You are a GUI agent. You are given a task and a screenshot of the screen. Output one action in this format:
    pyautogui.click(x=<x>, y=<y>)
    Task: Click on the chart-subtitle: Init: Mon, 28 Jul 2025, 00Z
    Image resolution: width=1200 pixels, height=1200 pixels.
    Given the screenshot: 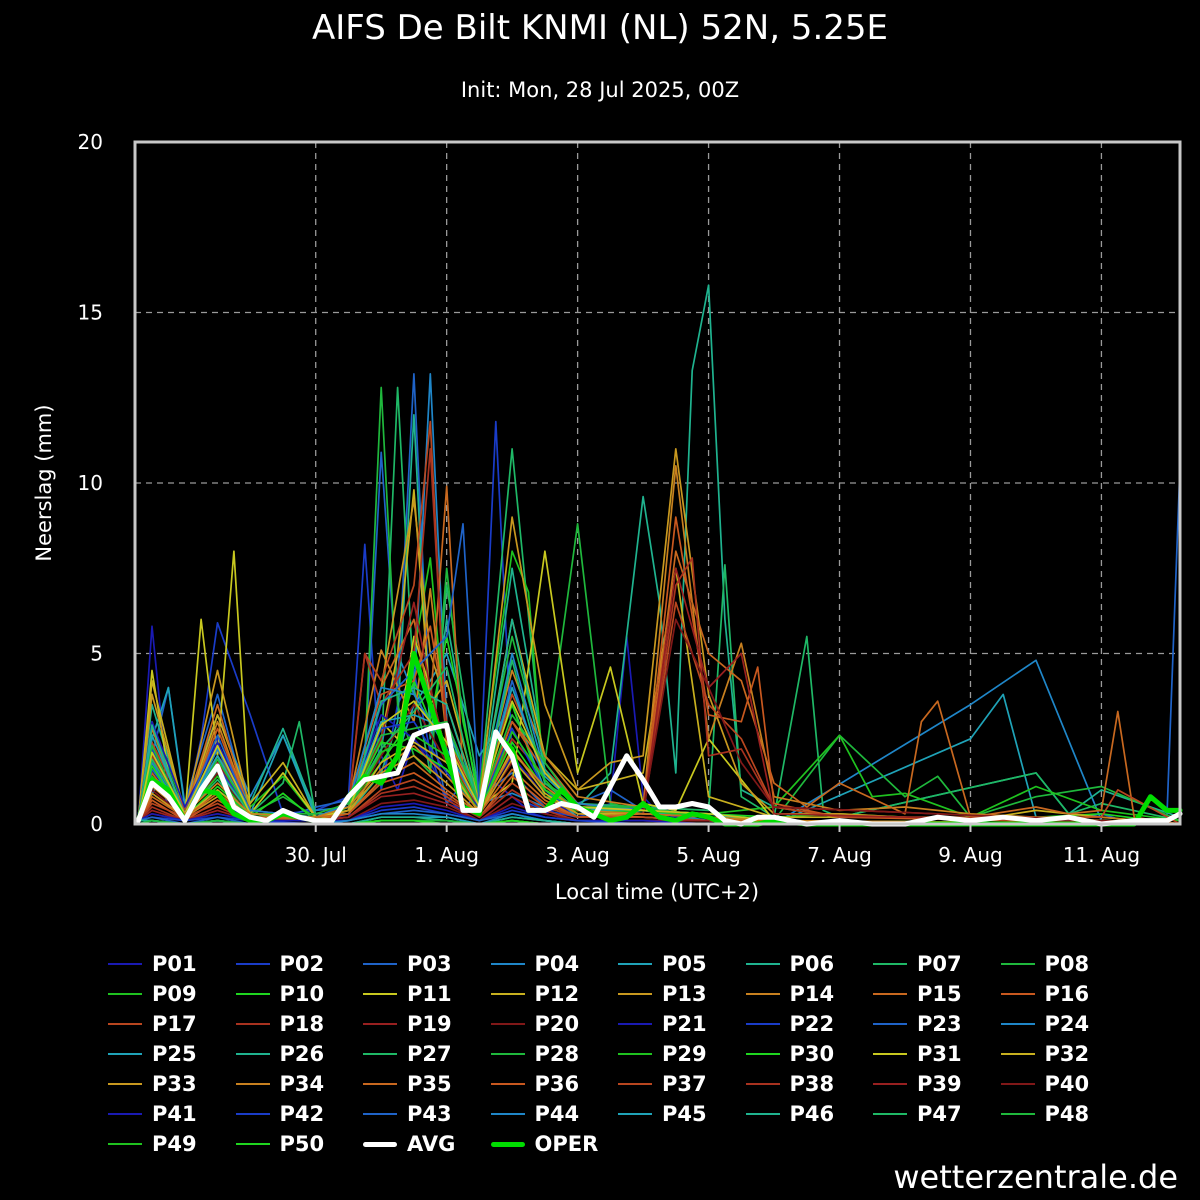 What is the action you would take?
    pyautogui.click(x=600, y=90)
    